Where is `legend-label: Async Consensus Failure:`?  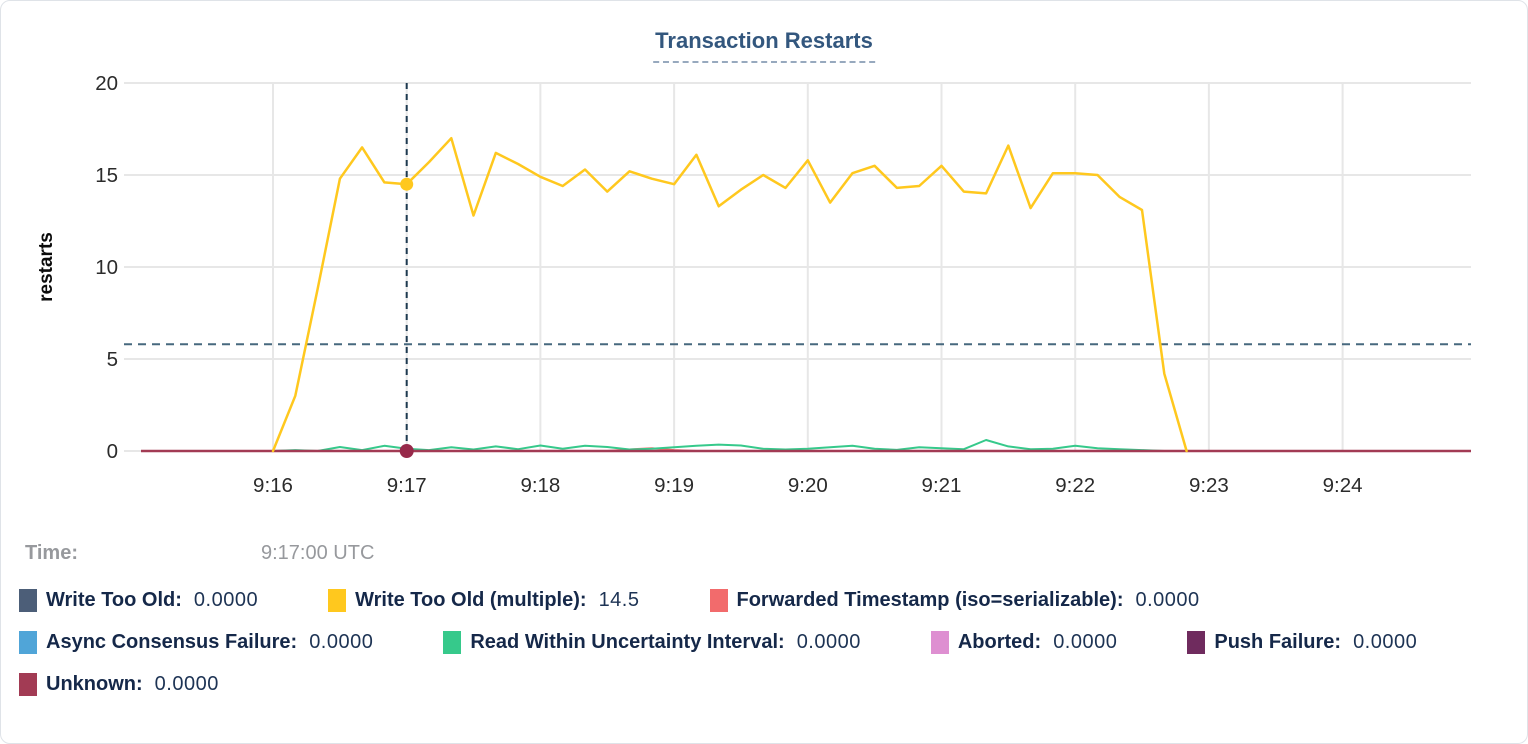 legend-label: Async Consensus Failure: is located at coordinates (172, 642).